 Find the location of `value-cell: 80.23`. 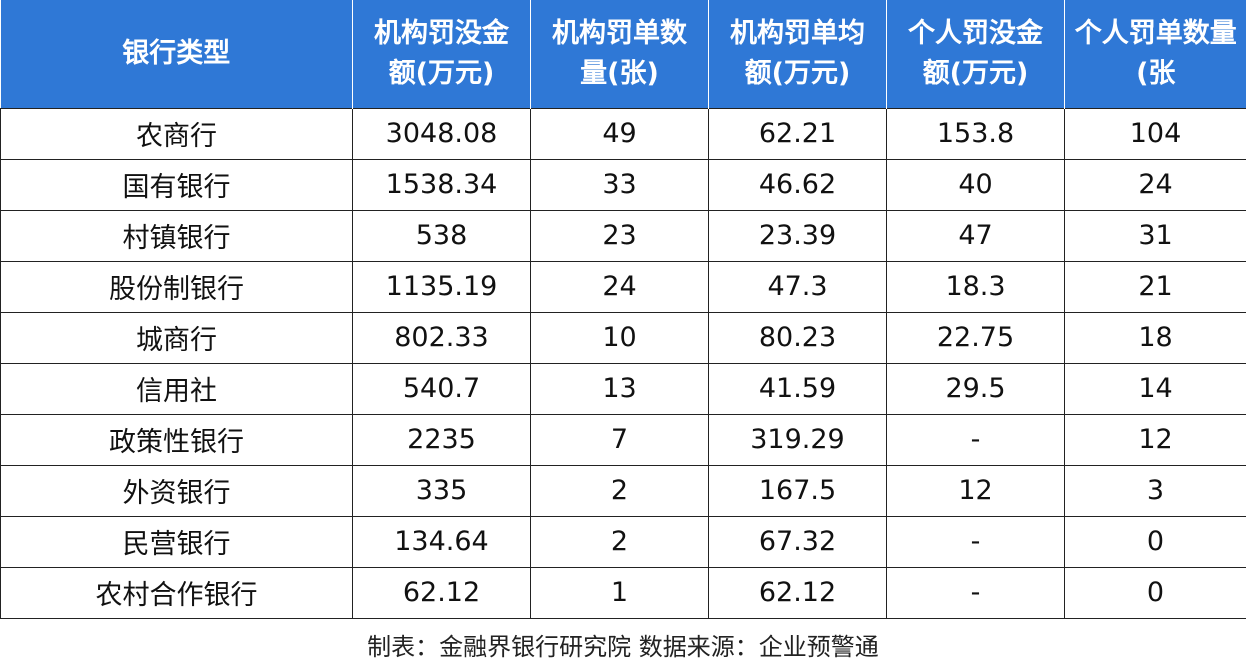

value-cell: 80.23 is located at coordinates (797, 337).